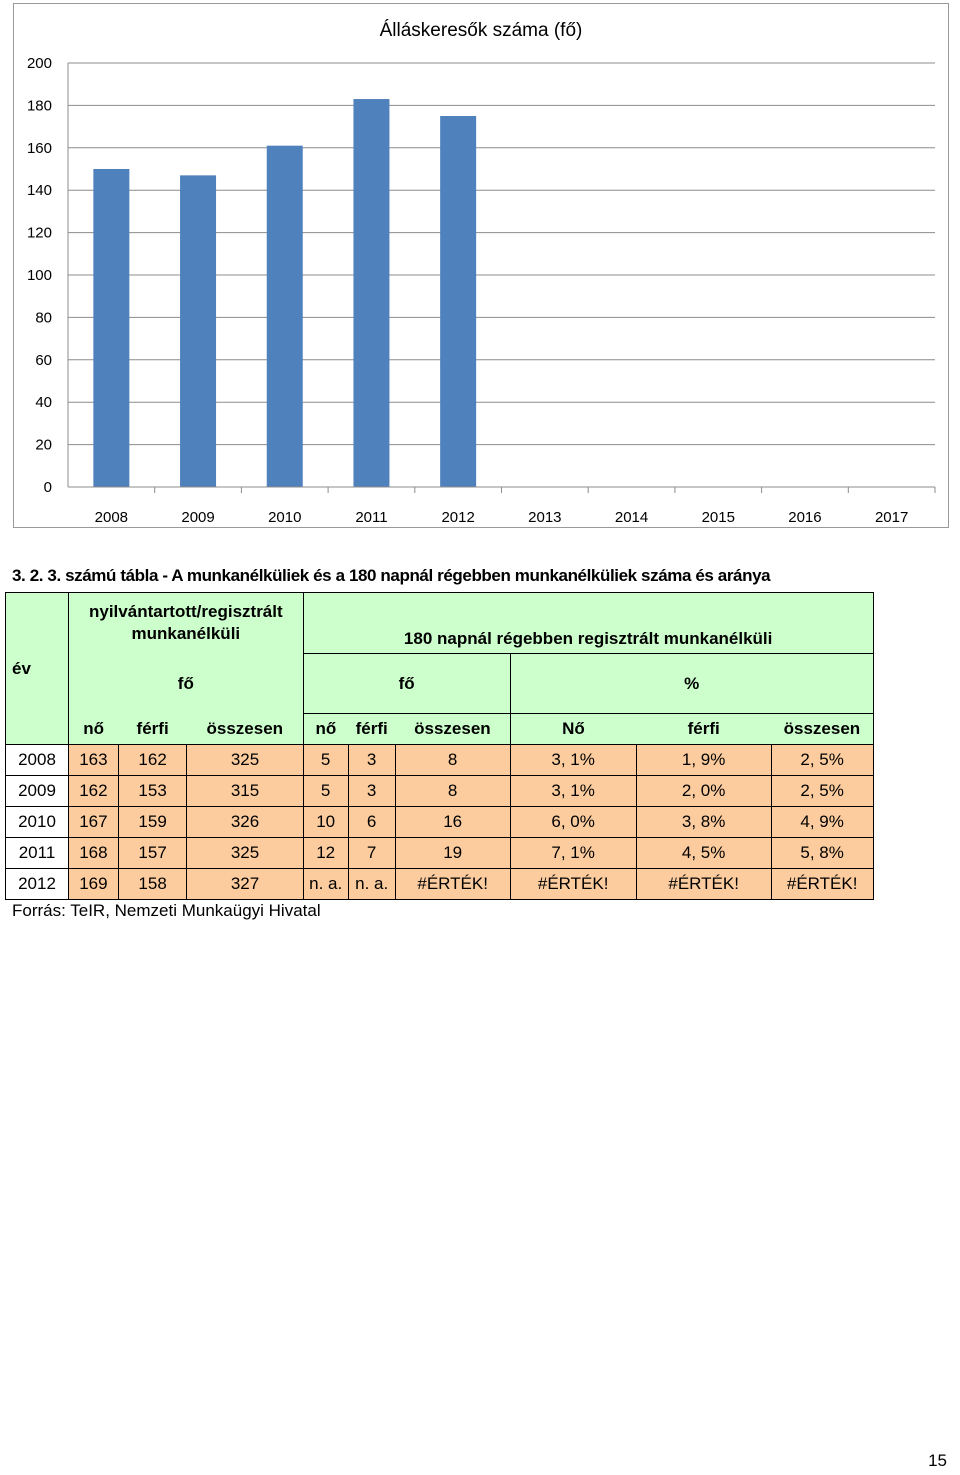  What do you see at coordinates (703, 760) in the screenshot?
I see `value-cell: 1, 9%` at bounding box center [703, 760].